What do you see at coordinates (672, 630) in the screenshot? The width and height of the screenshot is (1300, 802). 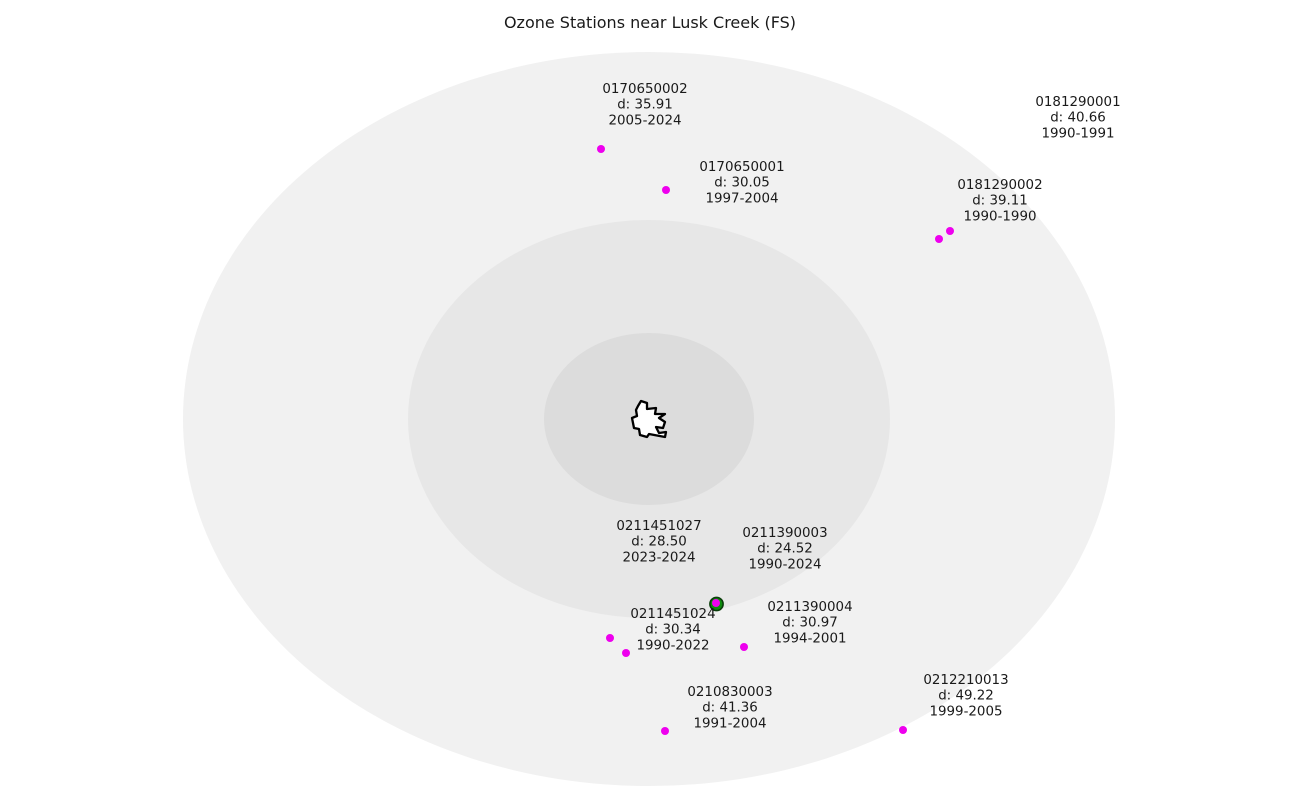 I see `station-label-0211451024: 0211451024 d: 30.34 1990-2022` at bounding box center [672, 630].